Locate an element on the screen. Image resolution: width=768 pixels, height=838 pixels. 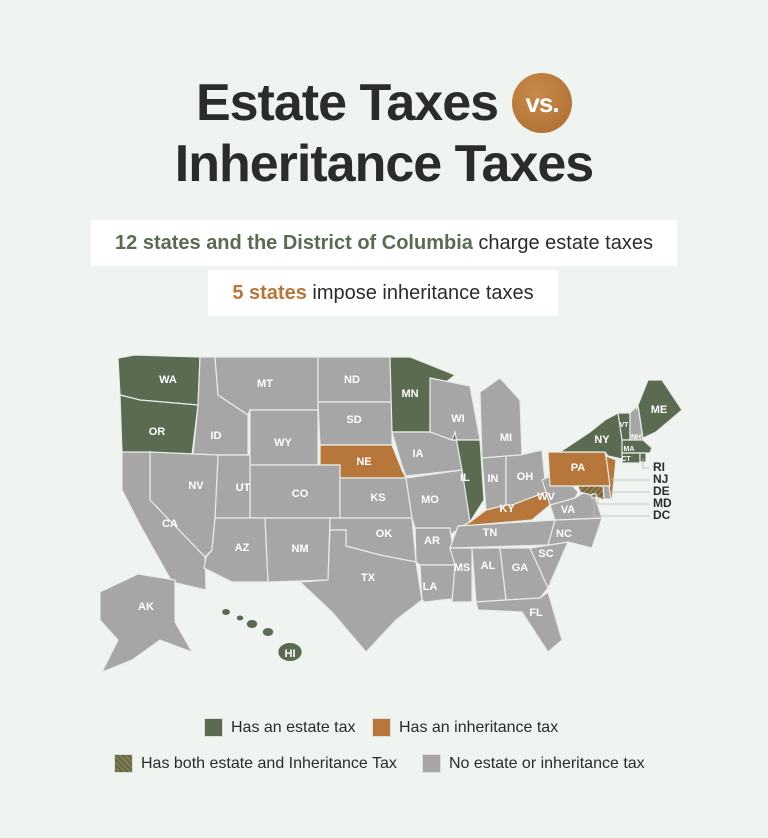
state-label-NE: NE is located at coordinates (363, 462).